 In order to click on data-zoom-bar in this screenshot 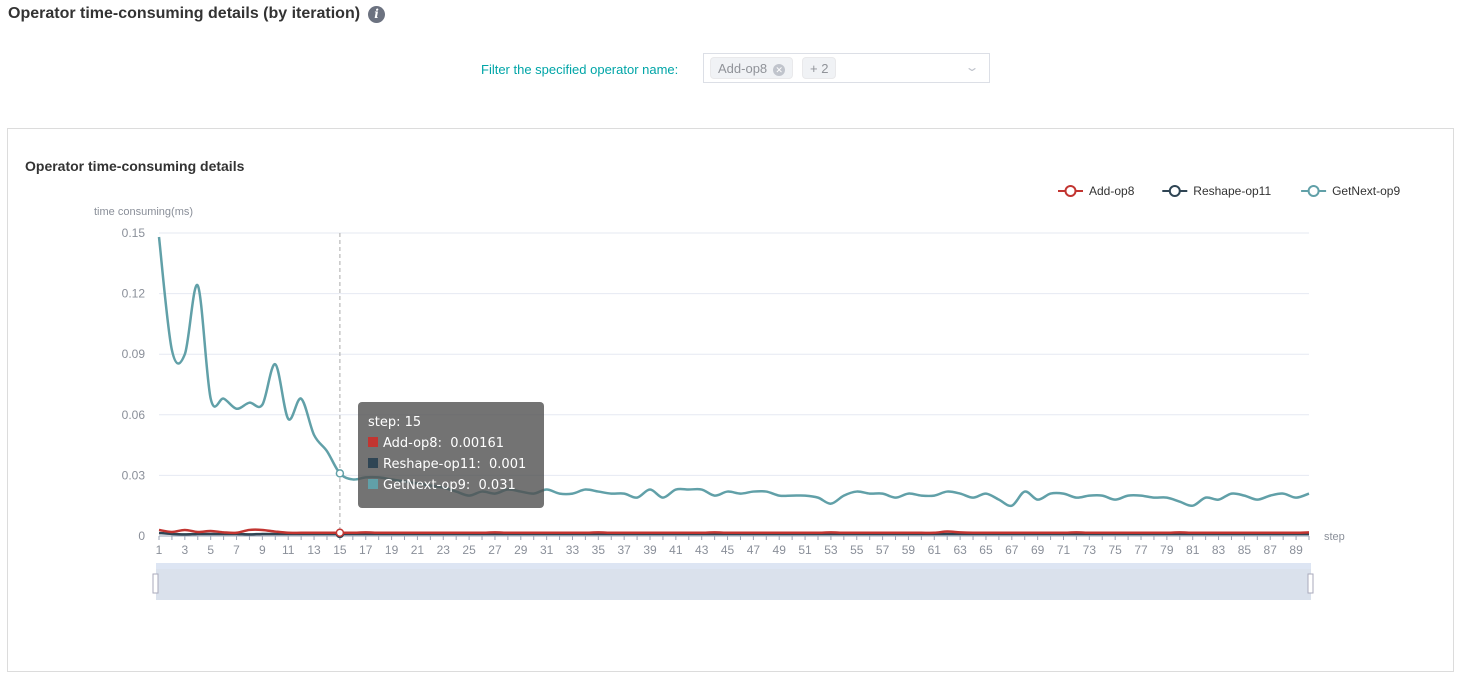, I will do `click(733, 566)`.